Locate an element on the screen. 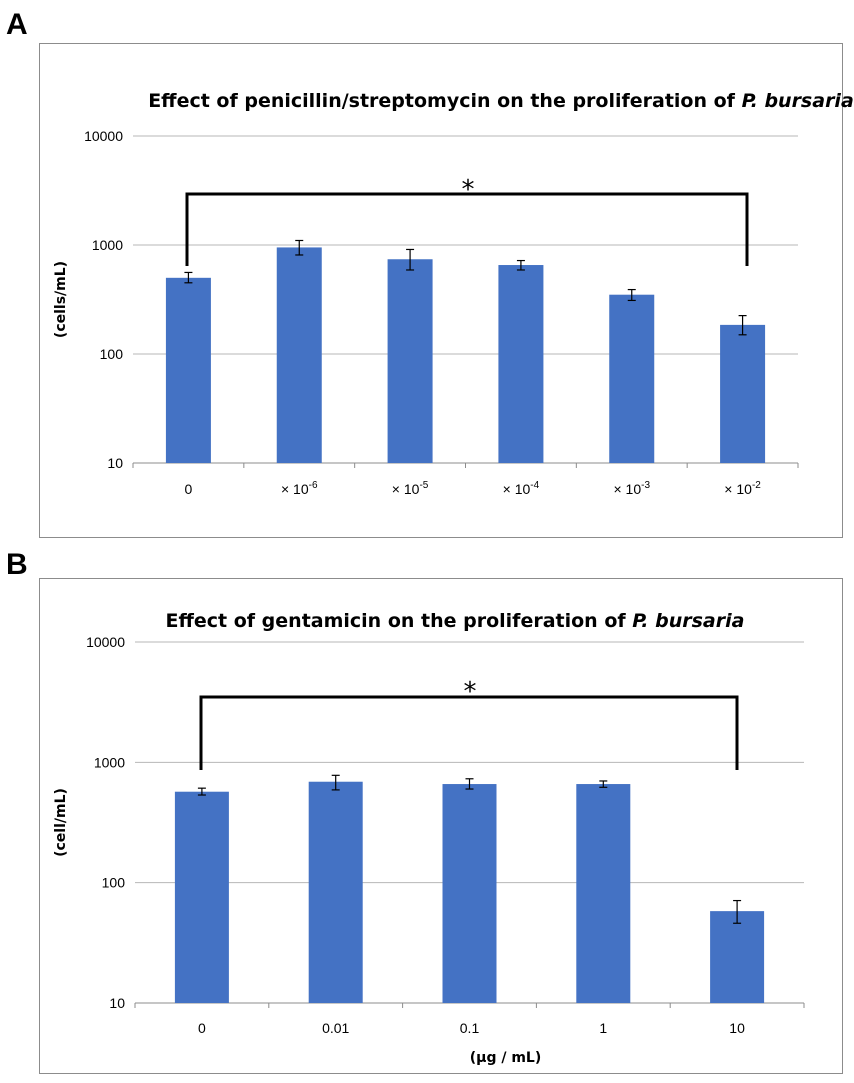 This screenshot has height=1083, width=854. x-tick-base: 0.1 is located at coordinates (470, 1028).